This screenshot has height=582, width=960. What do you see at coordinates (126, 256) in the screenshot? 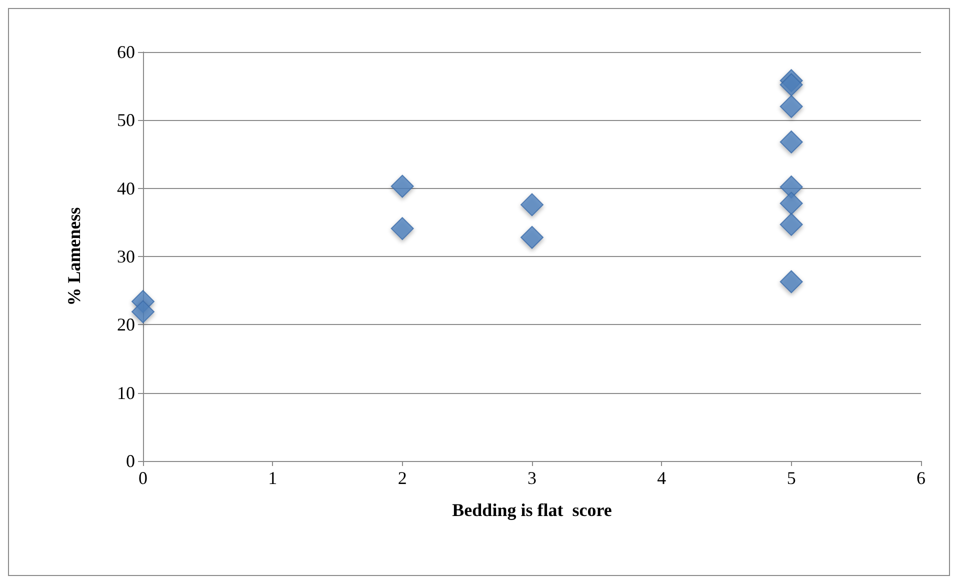
I see `y-tick-label: 30` at bounding box center [126, 256].